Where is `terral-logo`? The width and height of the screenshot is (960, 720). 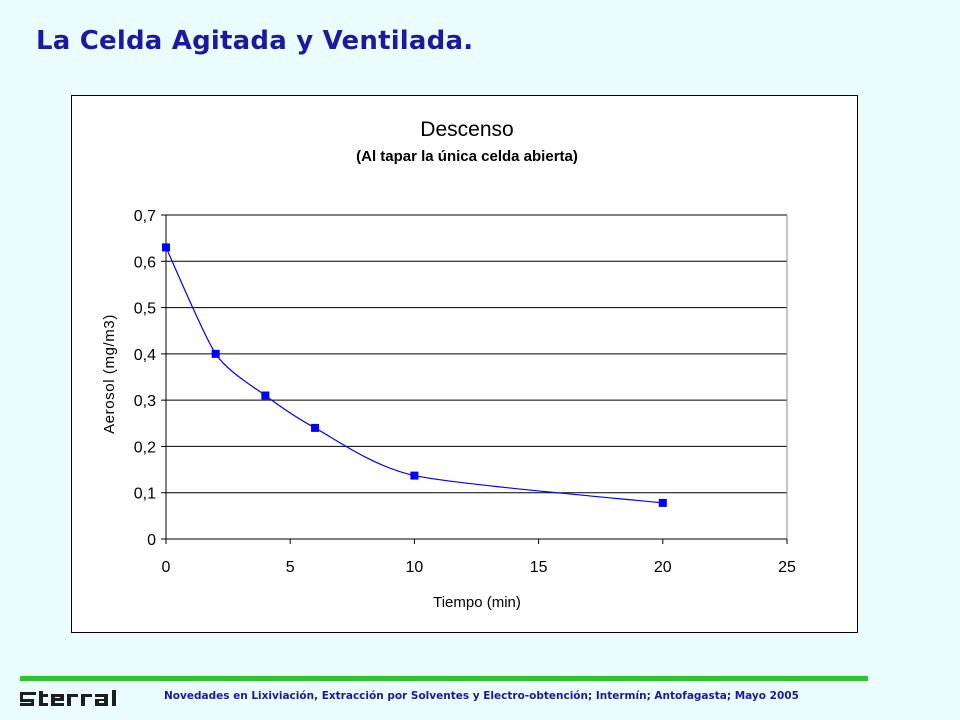
terral-logo is located at coordinates (68, 698).